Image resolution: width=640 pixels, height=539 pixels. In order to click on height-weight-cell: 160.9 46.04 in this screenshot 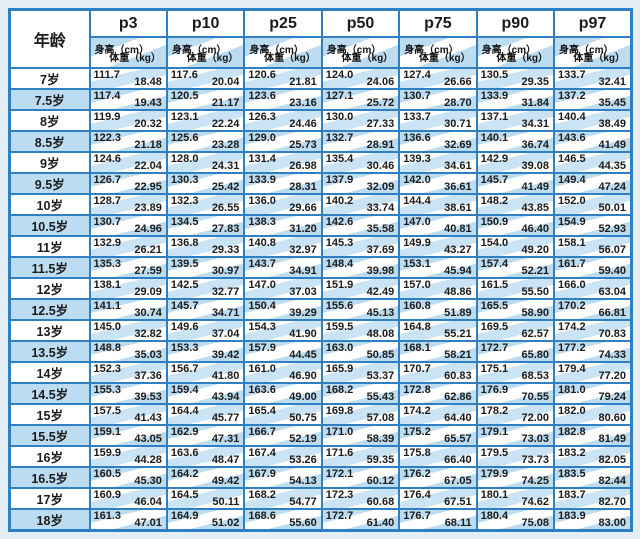, I will do `click(128, 498)`.